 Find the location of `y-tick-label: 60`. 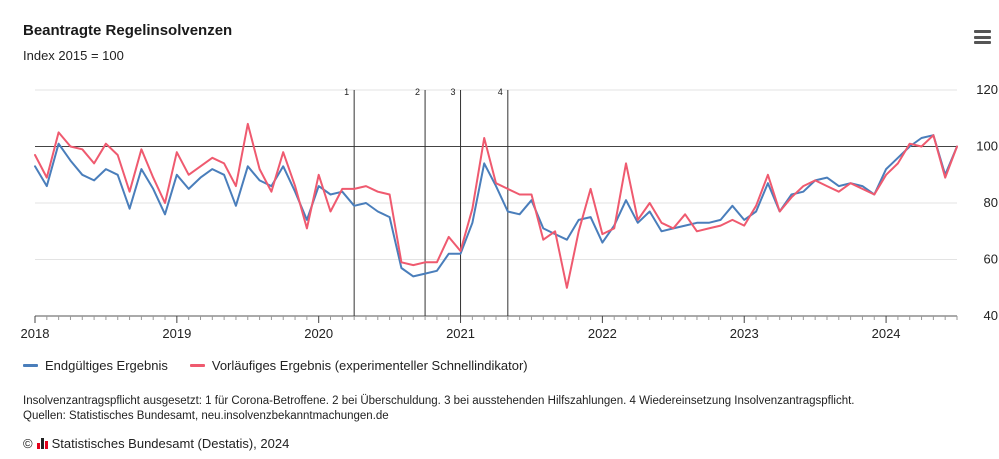

y-tick-label: 60 is located at coordinates (991, 259).